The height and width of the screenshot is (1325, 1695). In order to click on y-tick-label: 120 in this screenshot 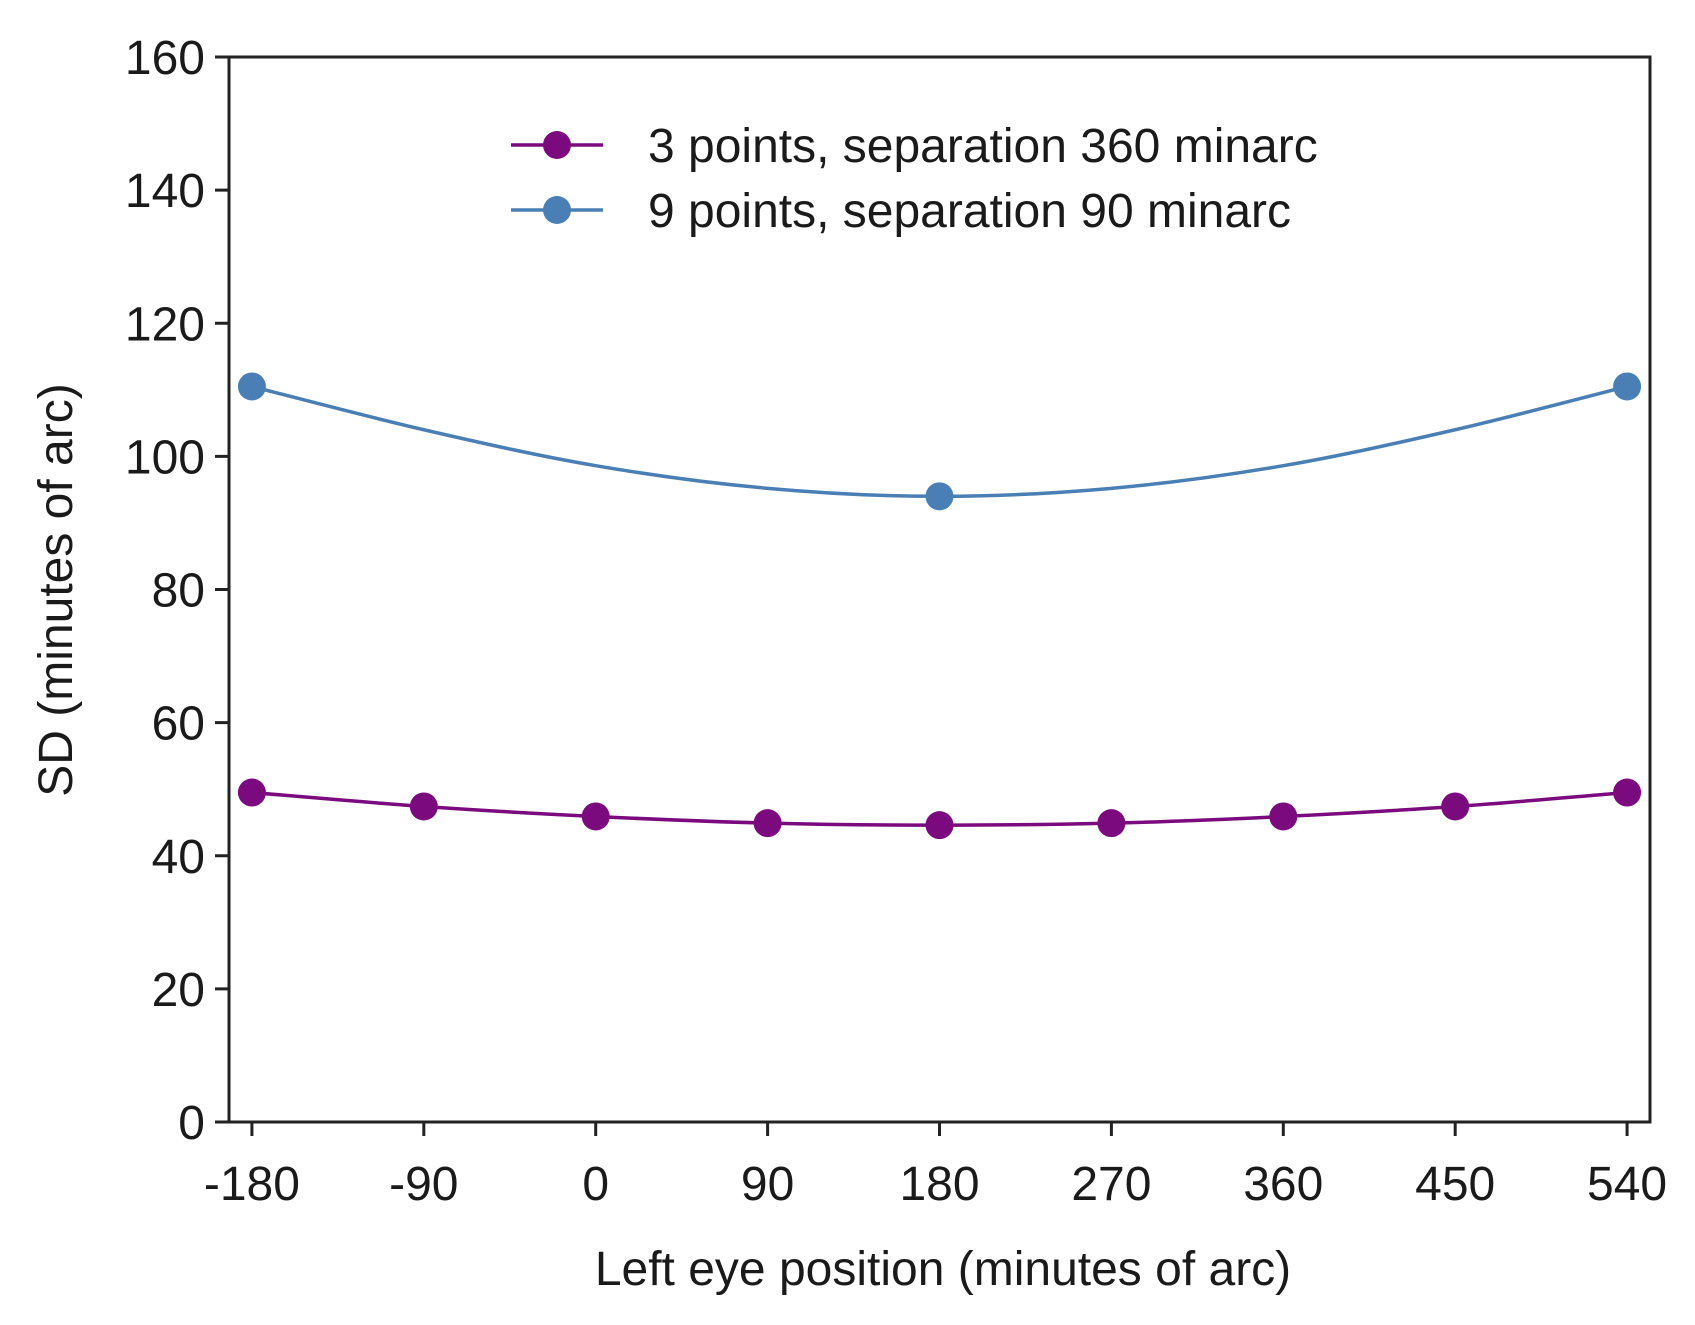, I will do `click(165, 324)`.